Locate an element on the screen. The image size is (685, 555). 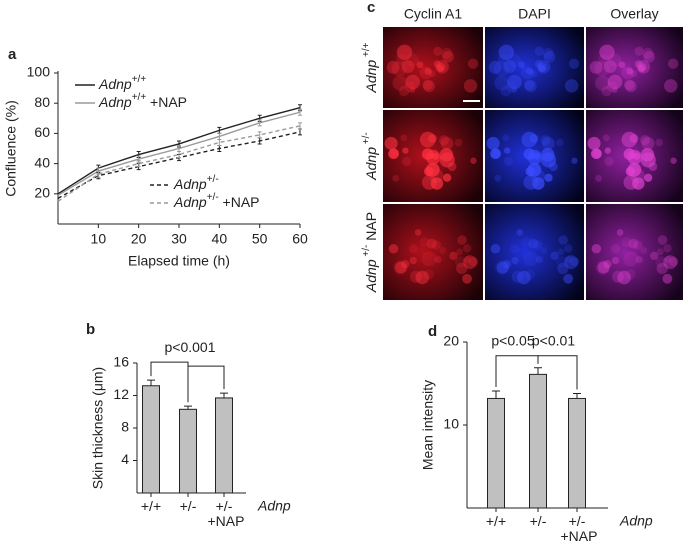
y-tick-label: 80 is located at coordinates (42, 102).